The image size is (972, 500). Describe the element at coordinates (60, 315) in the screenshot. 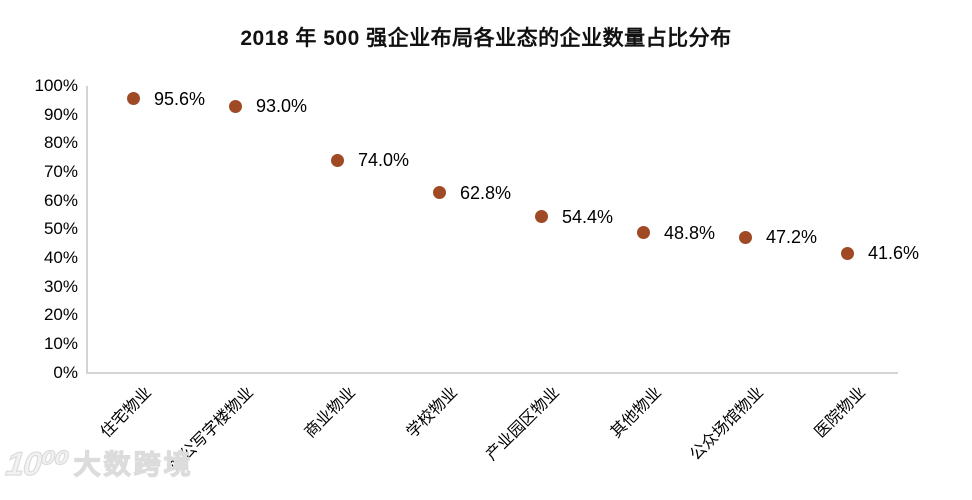

I see `y-axis-tick-label: 20%` at that location.